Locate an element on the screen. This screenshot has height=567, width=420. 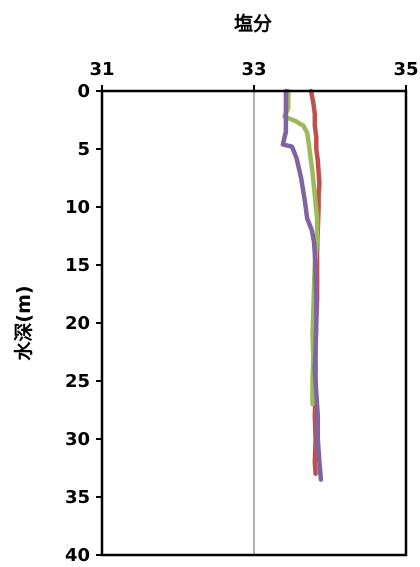
x-tick-label-1: 33 is located at coordinates (253, 69).